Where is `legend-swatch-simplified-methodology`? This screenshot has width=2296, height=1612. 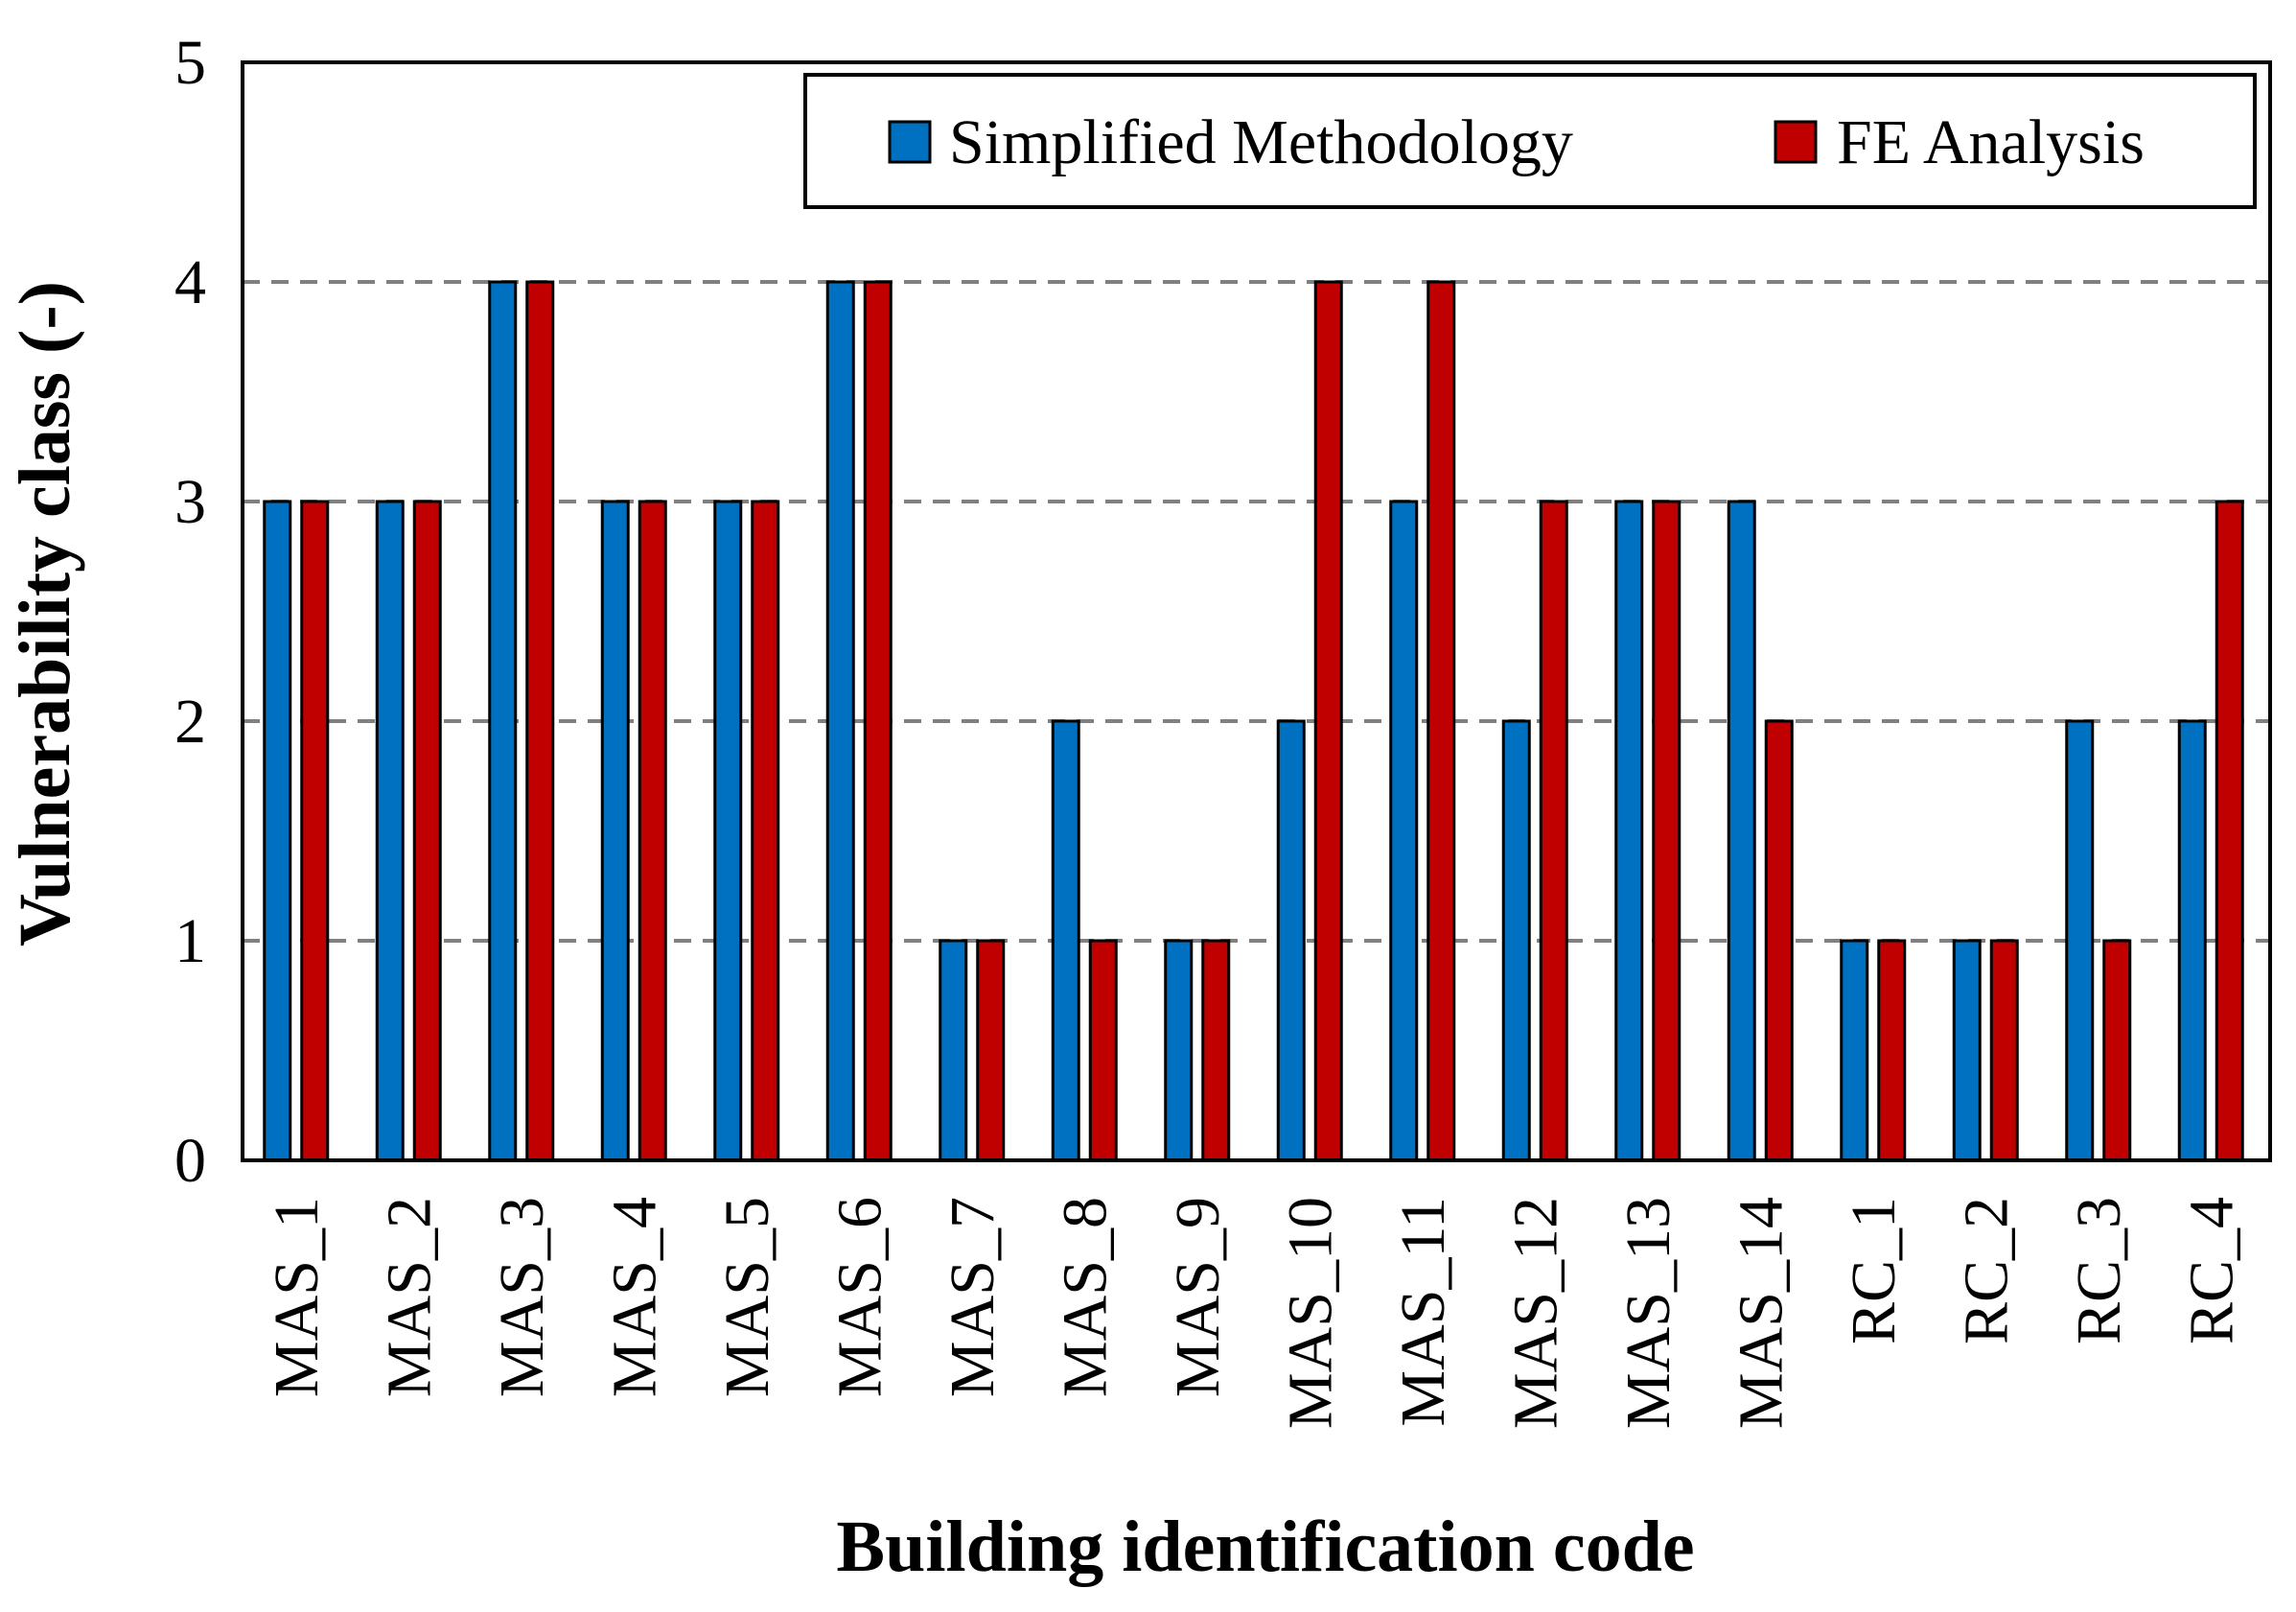 legend-swatch-simplified-methodology is located at coordinates (910, 142).